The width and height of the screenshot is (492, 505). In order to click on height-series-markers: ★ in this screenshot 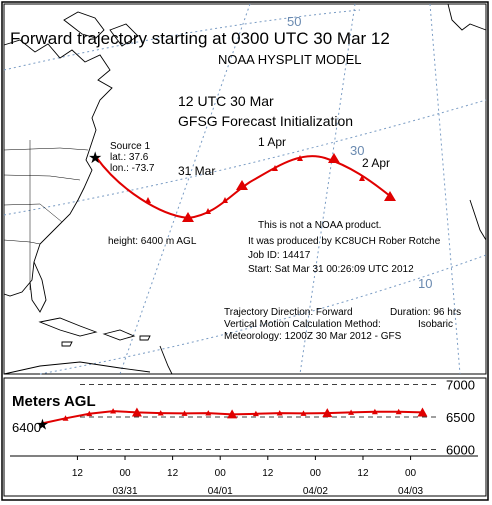, I will do `click(232, 420)`.